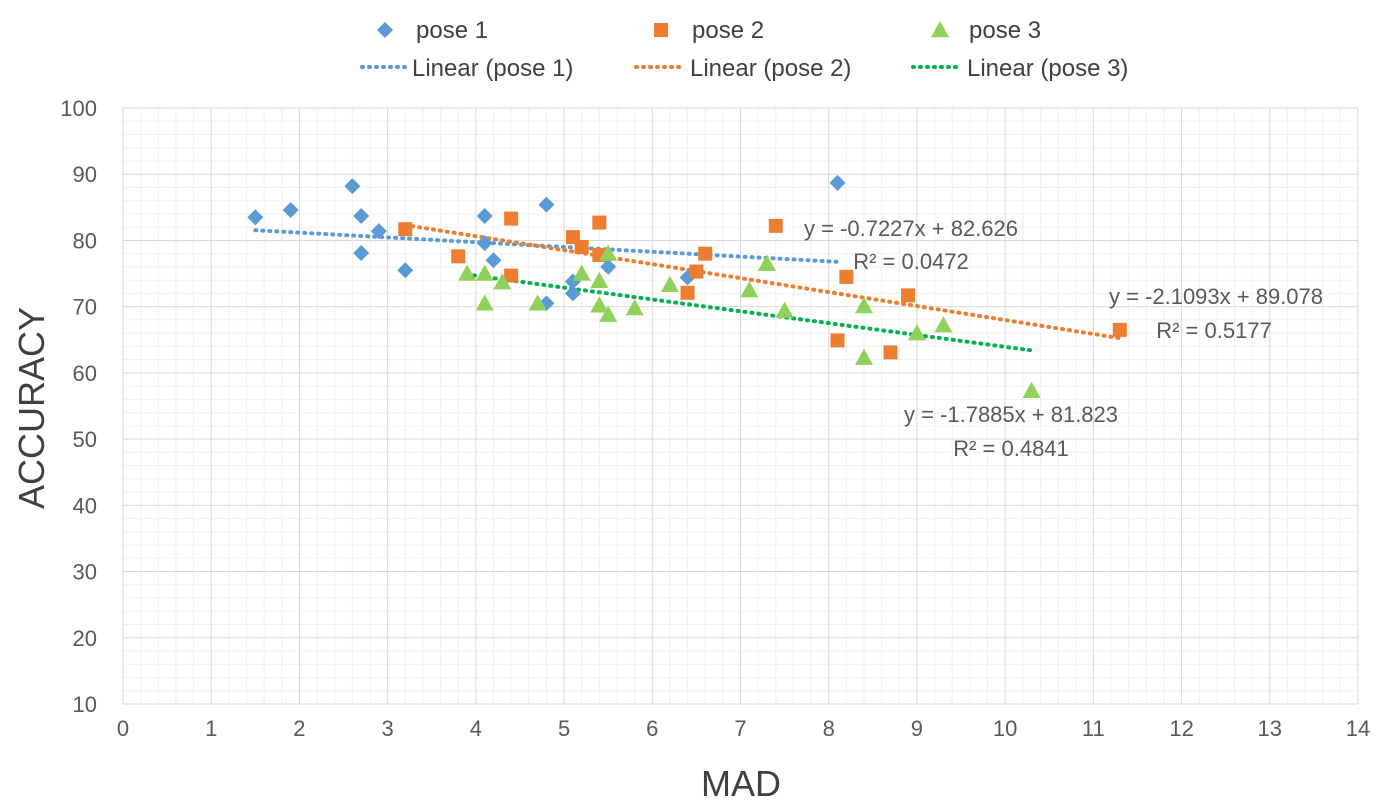 This screenshot has width=1389, height=811. I want to click on legend-label-pose-2: pose 2, so click(728, 30).